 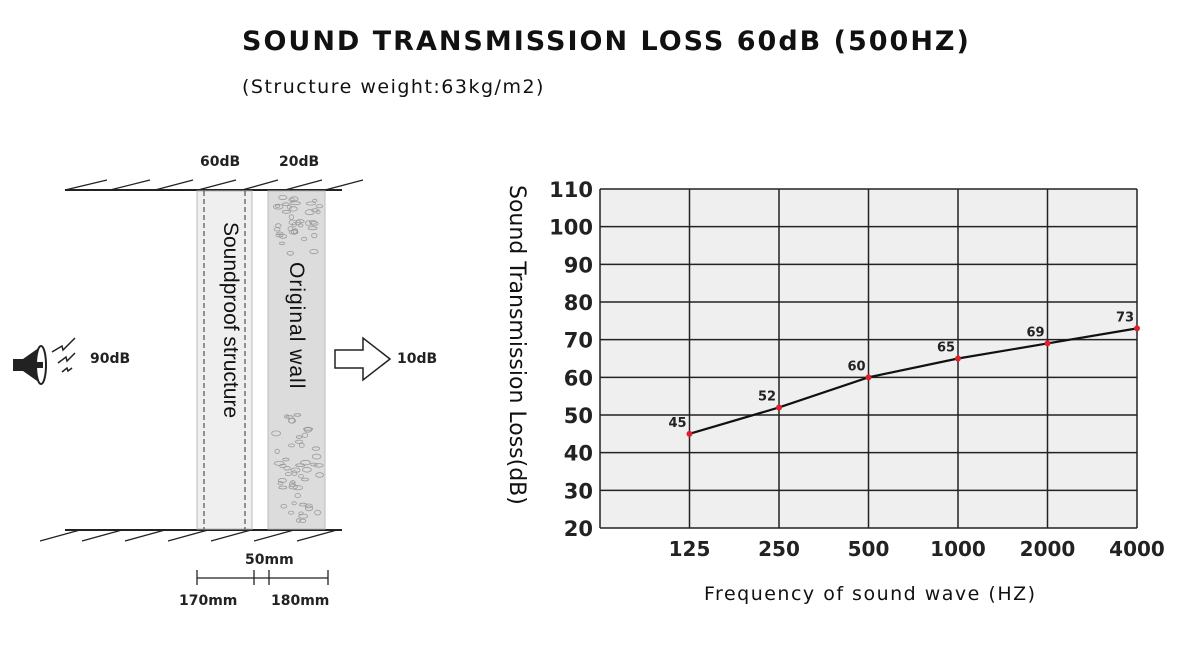 What do you see at coordinates (1137, 549) in the screenshot?
I see `x-tick-label: 4000` at bounding box center [1137, 549].